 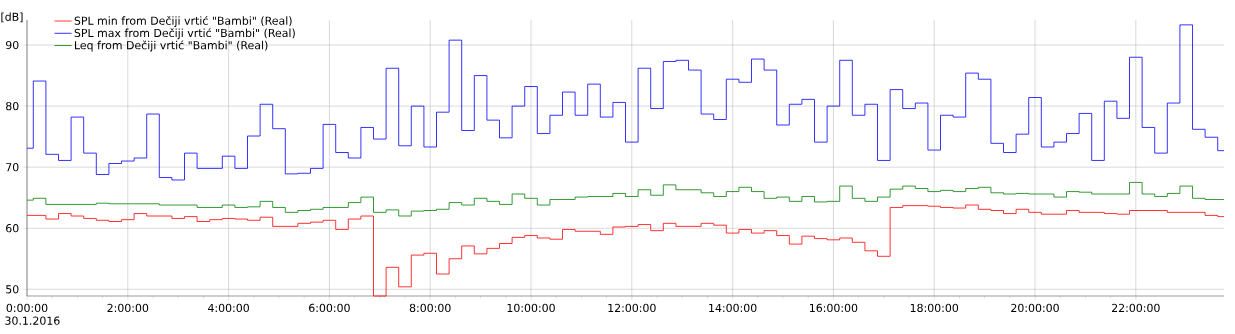 I want to click on x-tick-label: 20:00:00, so click(x=1035, y=308).